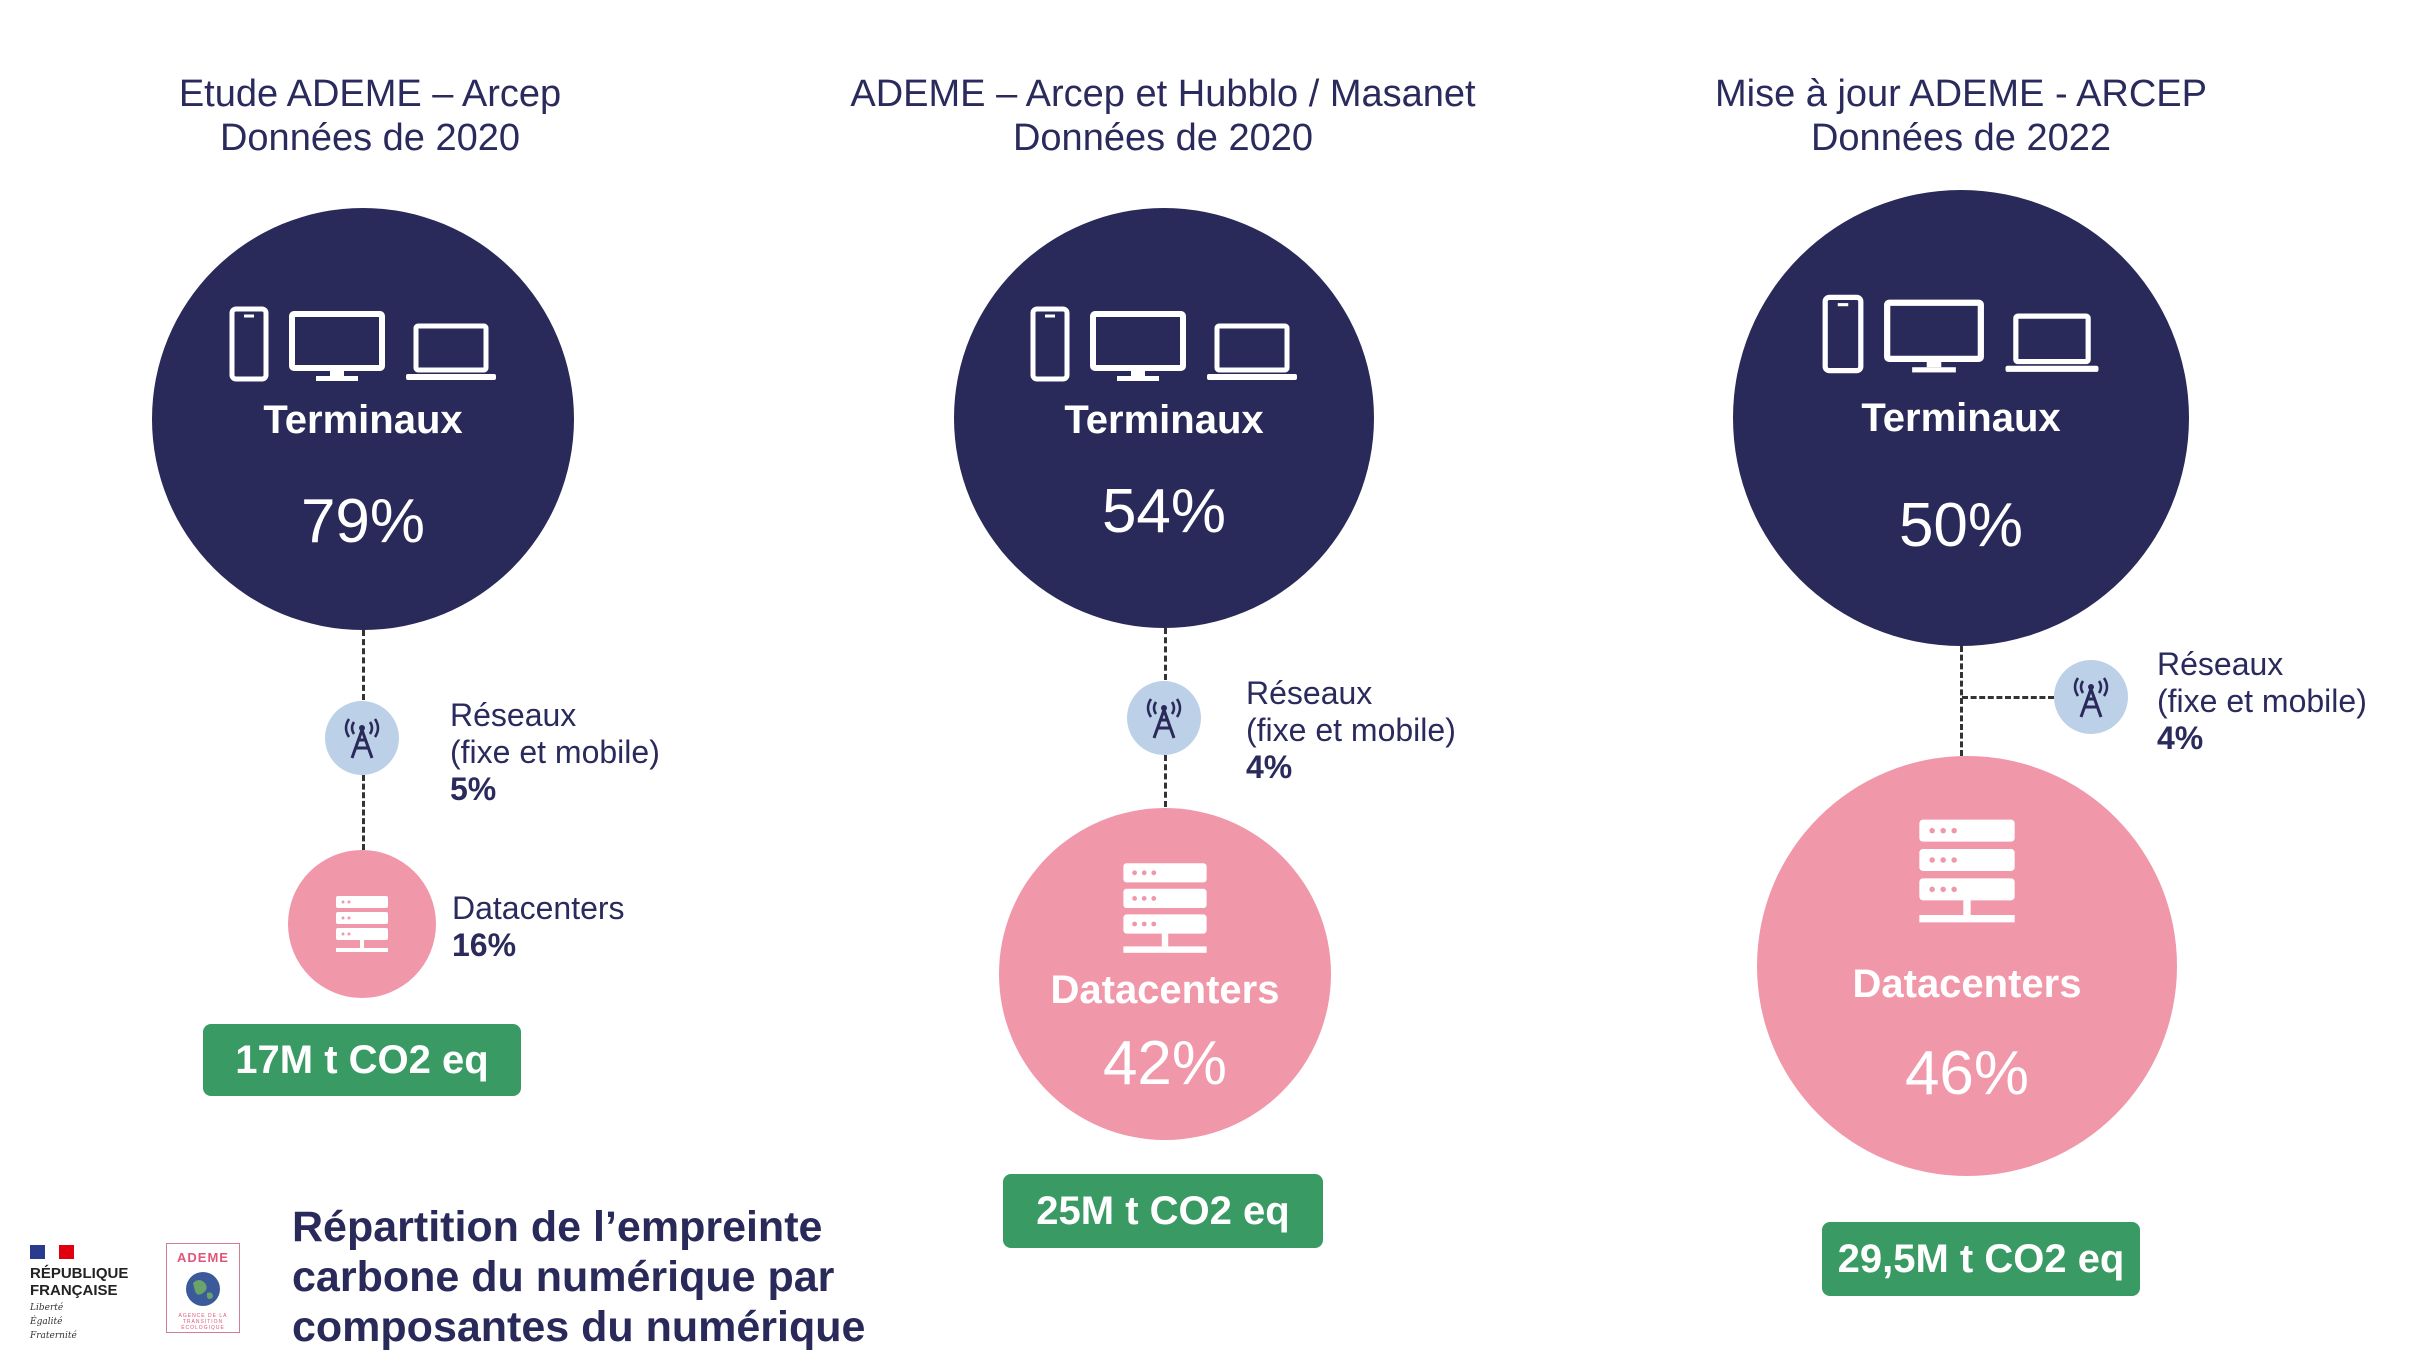  What do you see at coordinates (2008, 697) in the screenshot?
I see `column-3-connector-horizontal` at bounding box center [2008, 697].